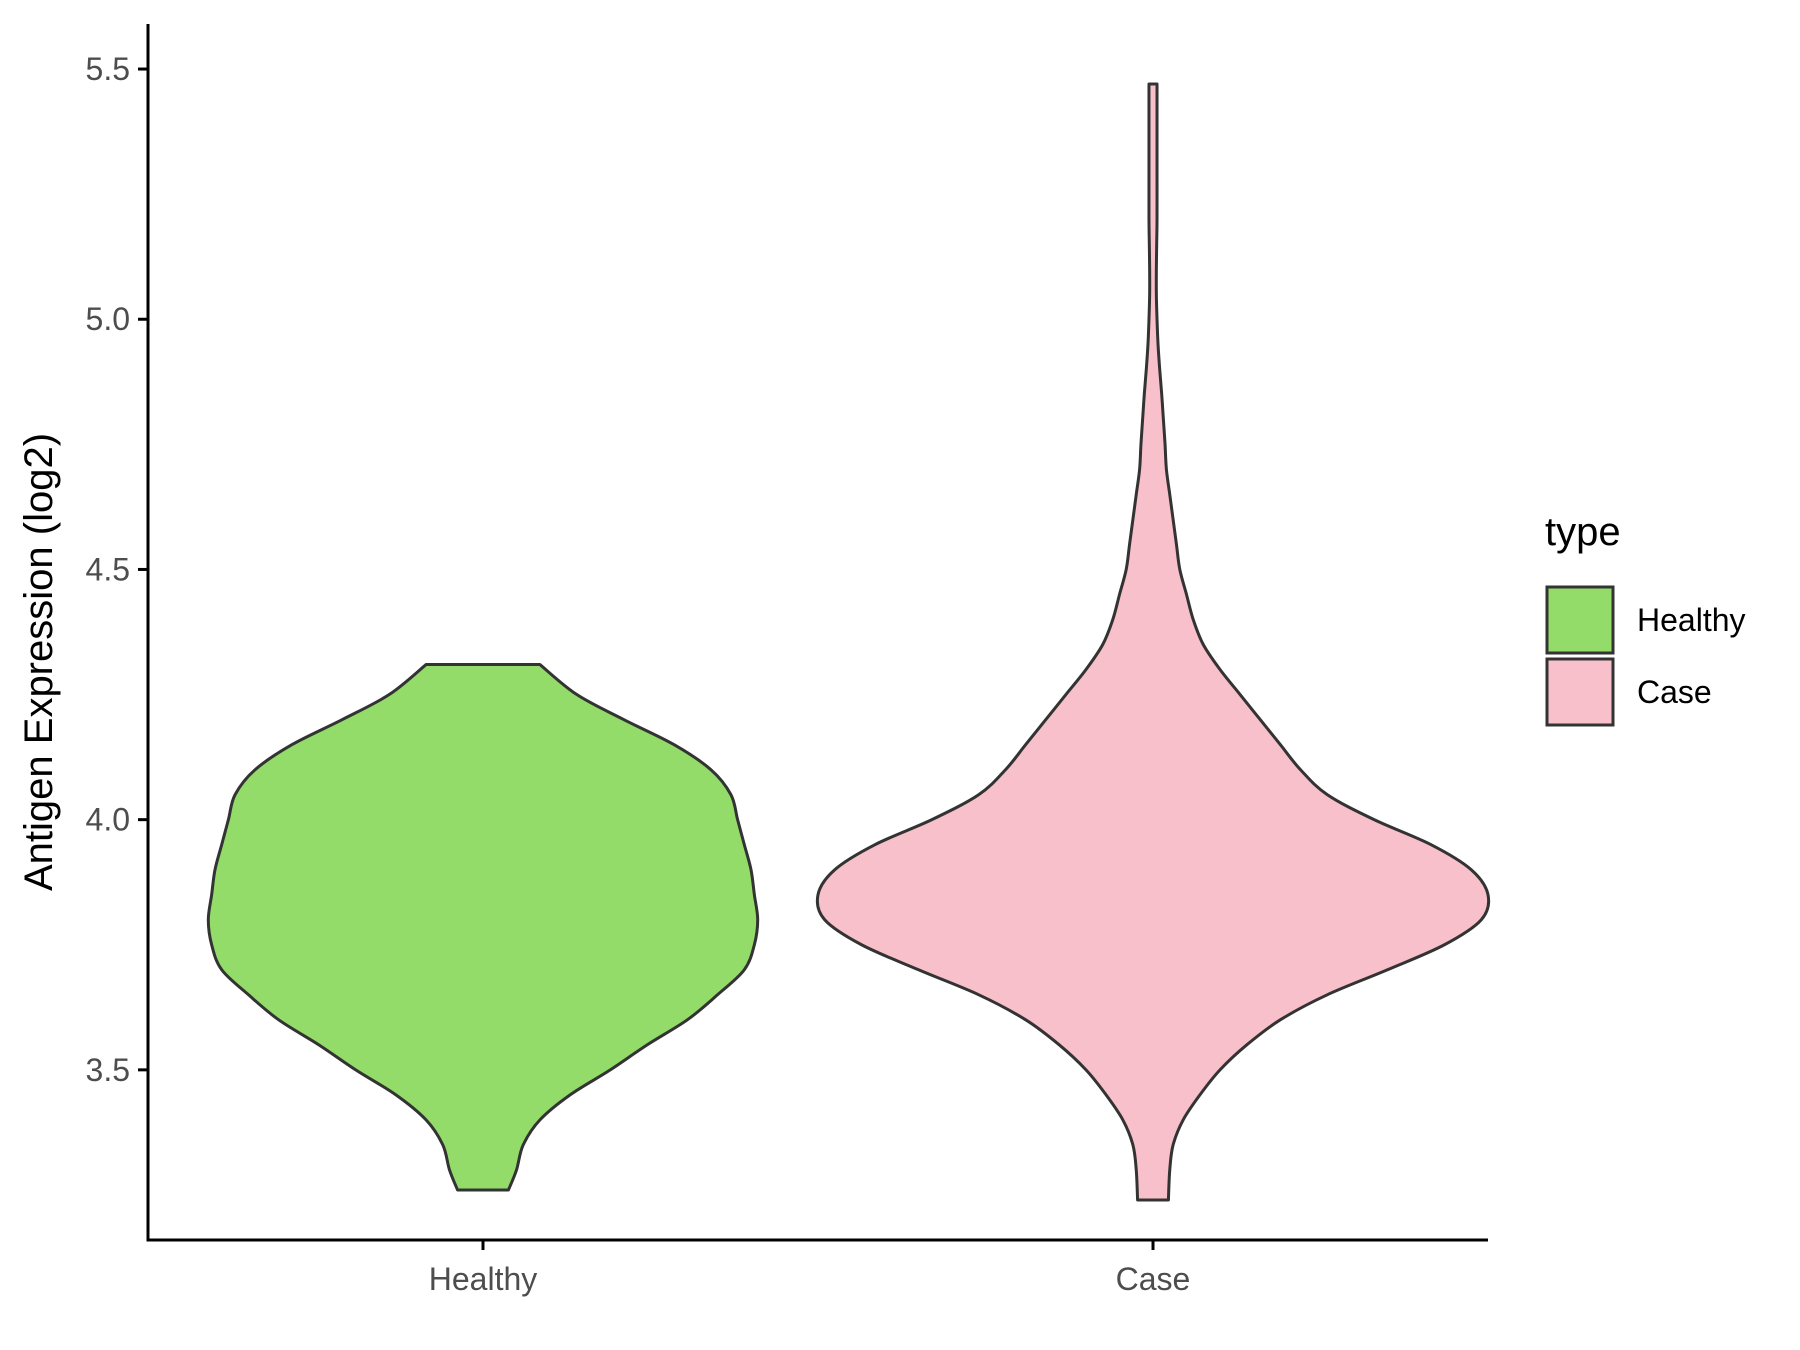  I want to click on y-tick-label: 5.0, so click(108, 319).